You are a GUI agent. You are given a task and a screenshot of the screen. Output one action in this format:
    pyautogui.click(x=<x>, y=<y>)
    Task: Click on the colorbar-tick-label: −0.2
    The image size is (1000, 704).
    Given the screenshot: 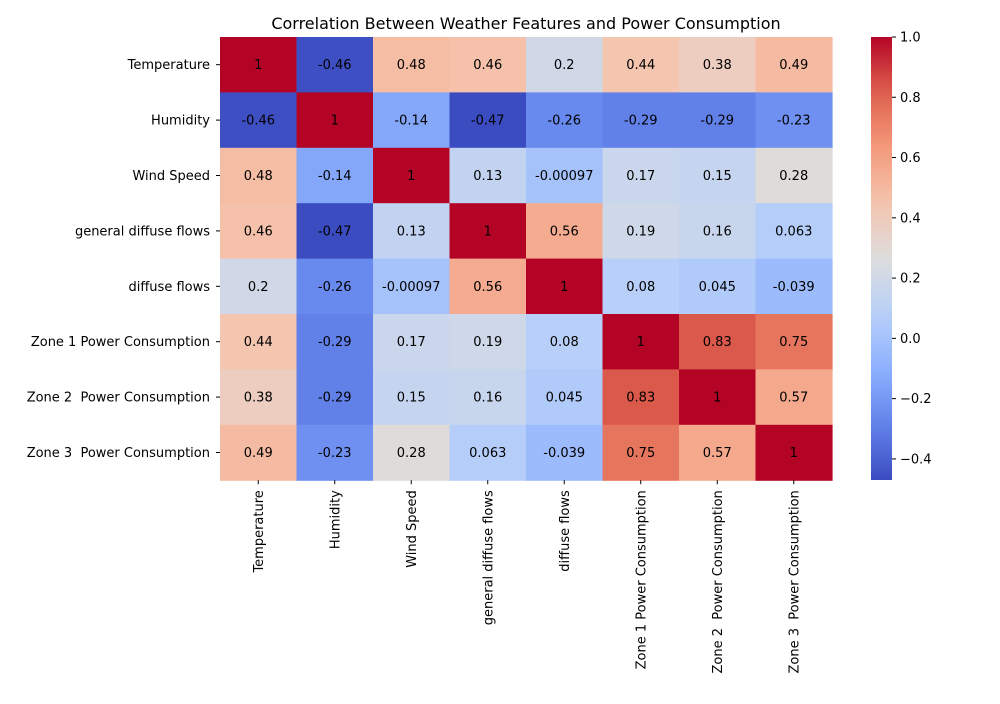 What is the action you would take?
    pyautogui.click(x=916, y=399)
    